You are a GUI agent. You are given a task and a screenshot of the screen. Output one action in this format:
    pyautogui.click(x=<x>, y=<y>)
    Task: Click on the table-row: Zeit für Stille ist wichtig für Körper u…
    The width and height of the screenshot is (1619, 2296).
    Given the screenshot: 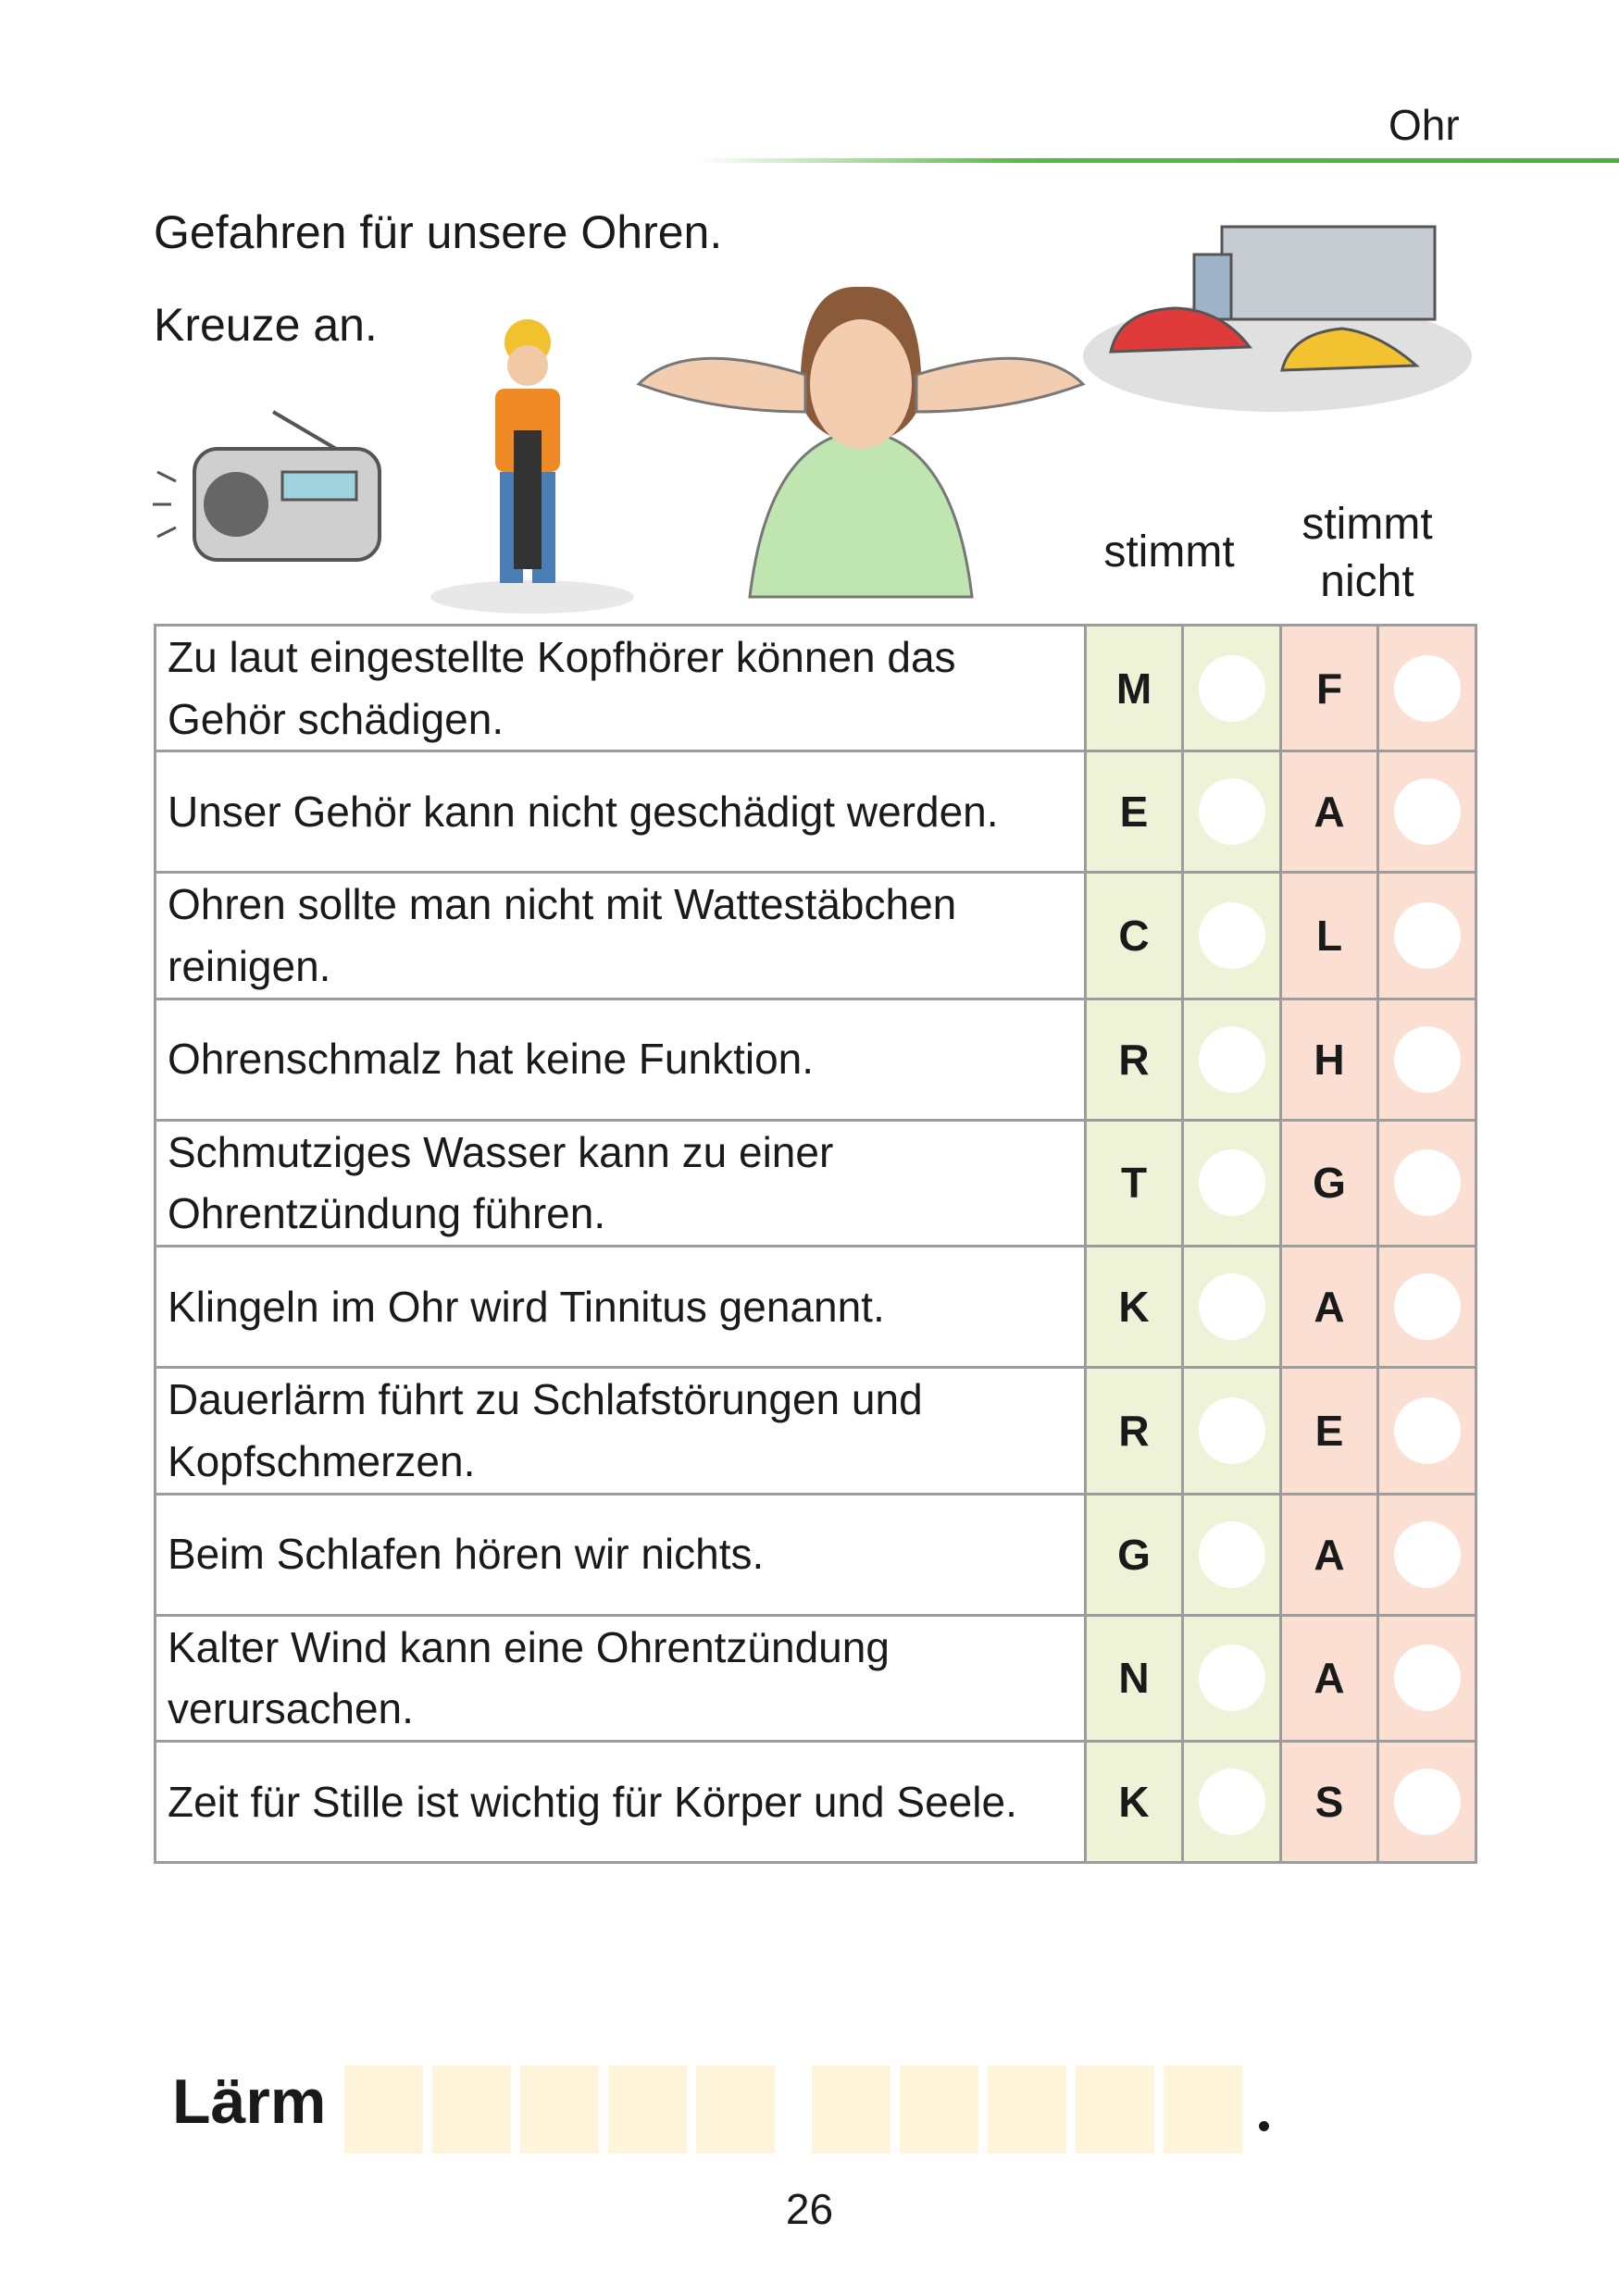 What is the action you would take?
    pyautogui.click(x=816, y=1802)
    